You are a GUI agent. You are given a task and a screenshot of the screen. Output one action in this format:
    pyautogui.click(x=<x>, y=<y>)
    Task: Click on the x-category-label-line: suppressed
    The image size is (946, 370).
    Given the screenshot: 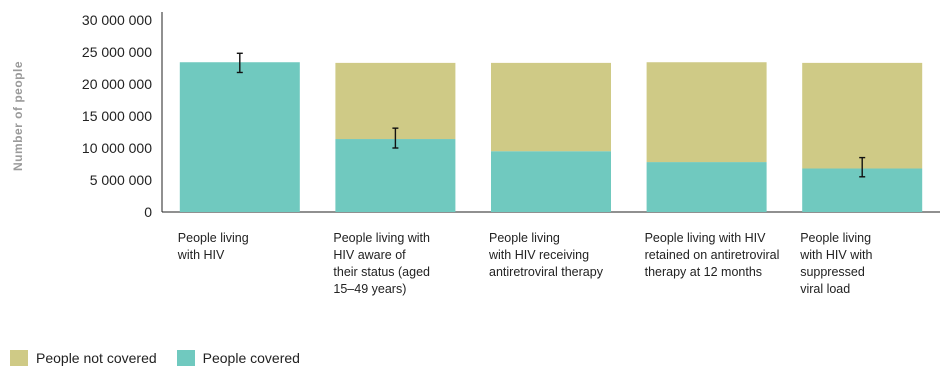 What is the action you would take?
    pyautogui.click(x=832, y=272)
    